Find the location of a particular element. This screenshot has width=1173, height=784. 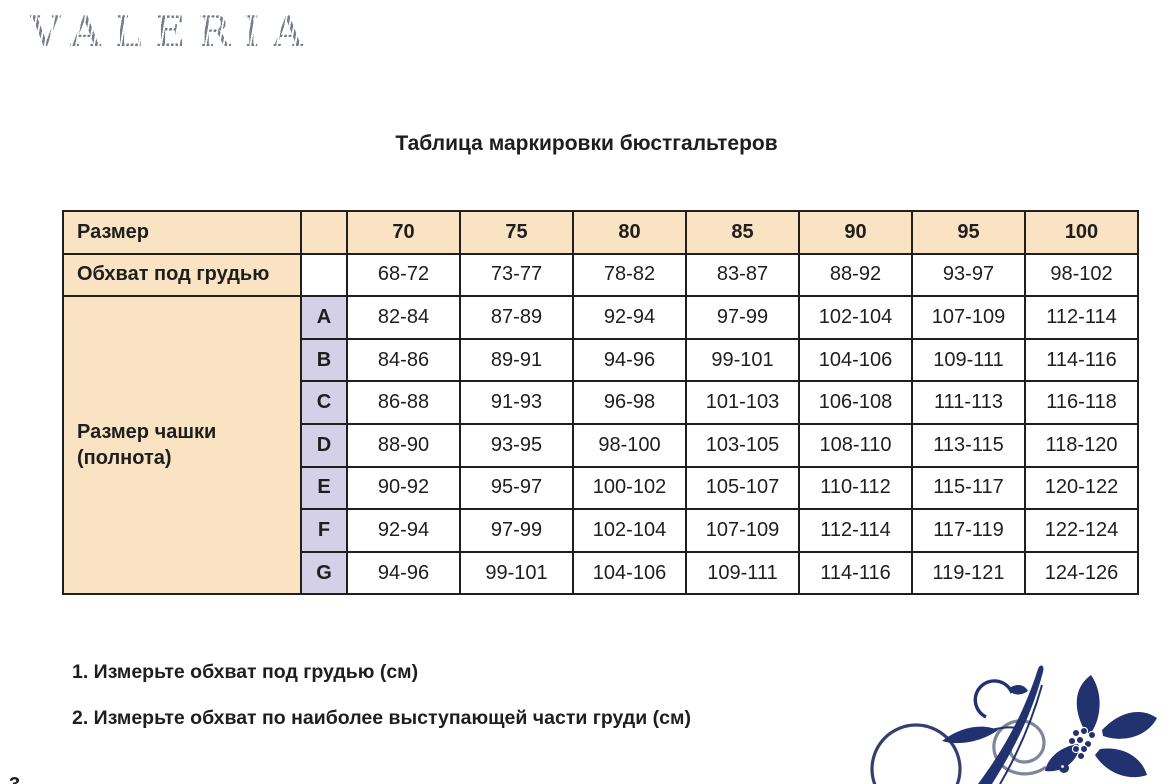

size-col-header: 100 is located at coordinates (1081, 232).